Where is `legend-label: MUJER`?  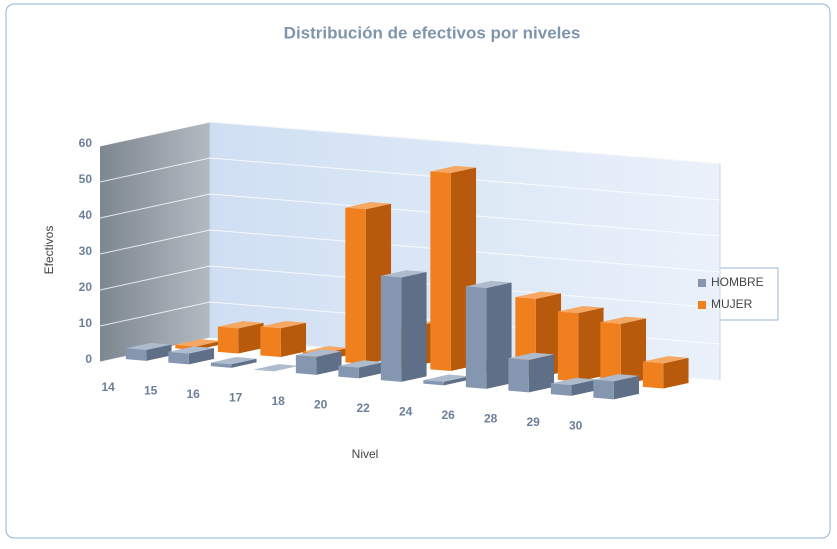 legend-label: MUJER is located at coordinates (732, 304).